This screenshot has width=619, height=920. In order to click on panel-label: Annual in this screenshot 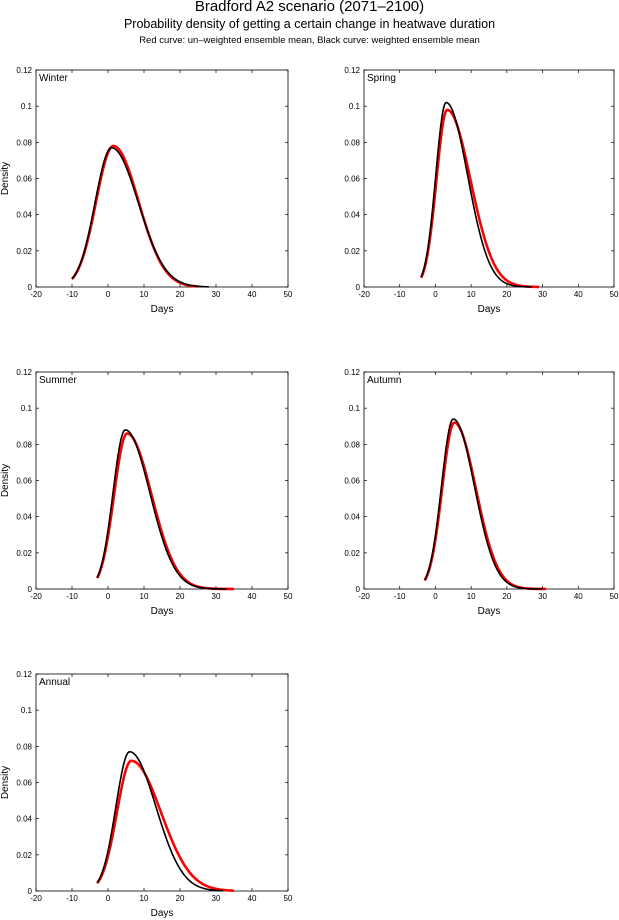, I will do `click(54, 682)`.